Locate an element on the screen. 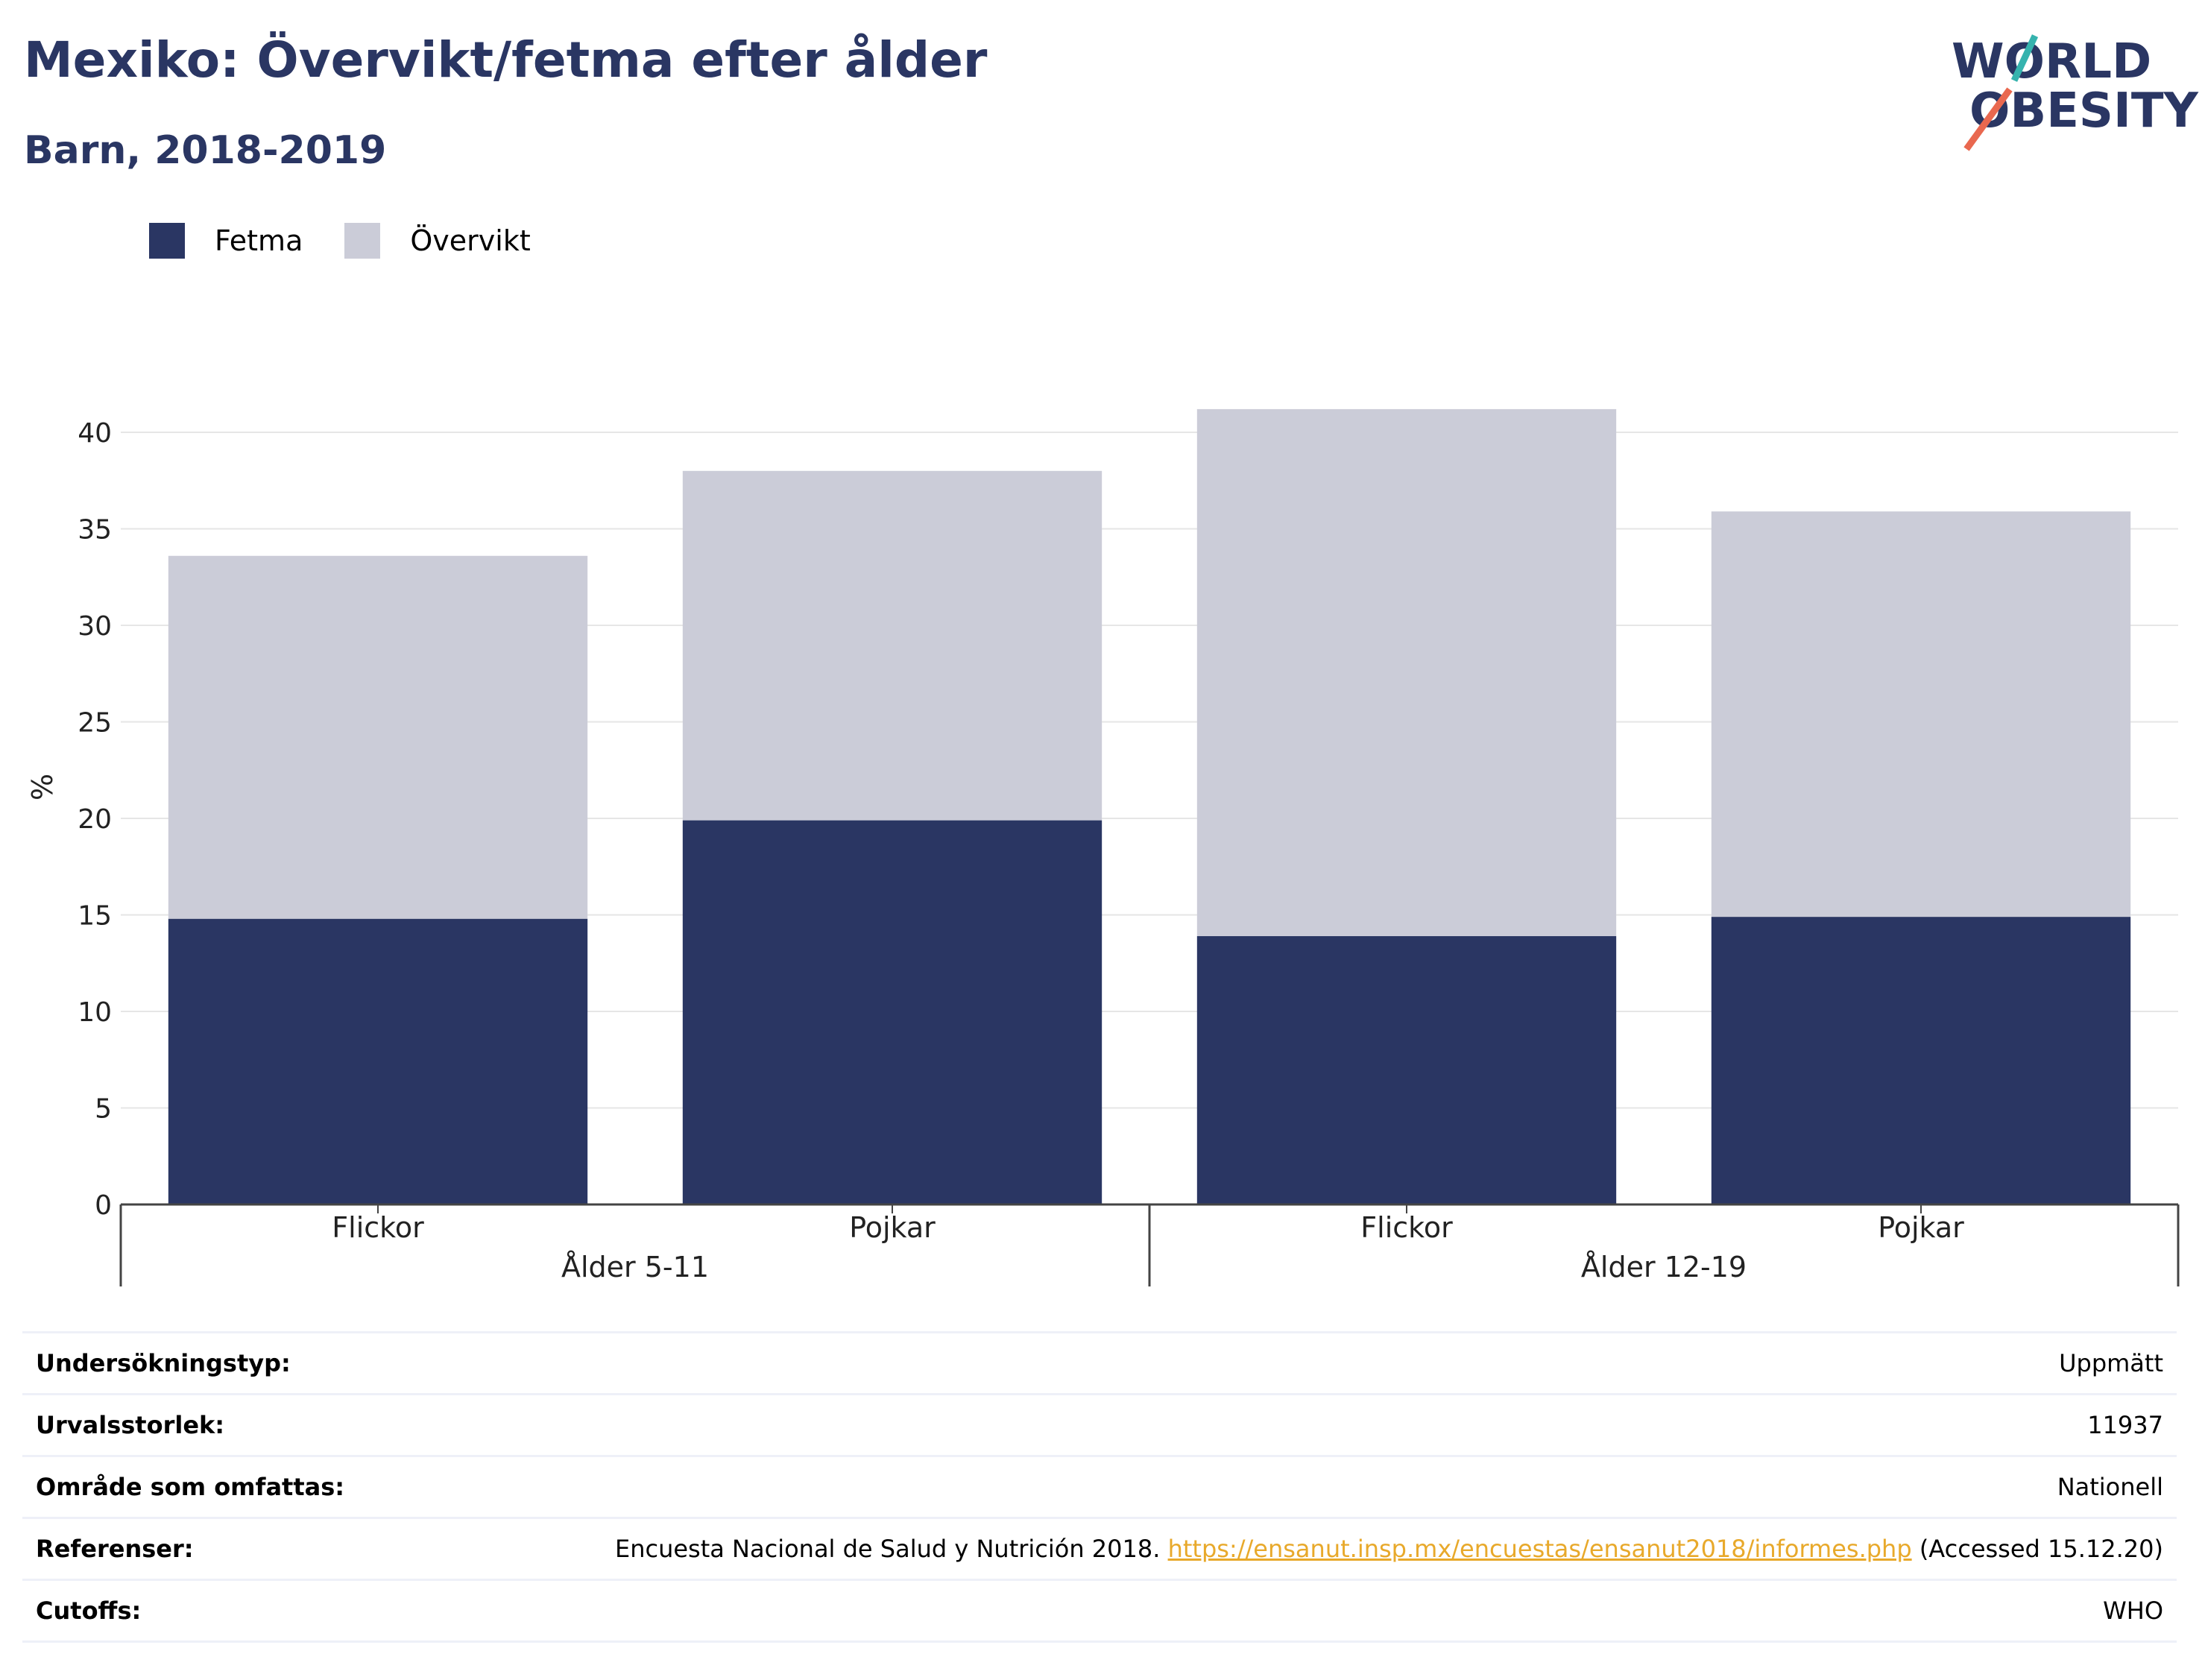  legend-swatch-overvikt is located at coordinates (362, 241).